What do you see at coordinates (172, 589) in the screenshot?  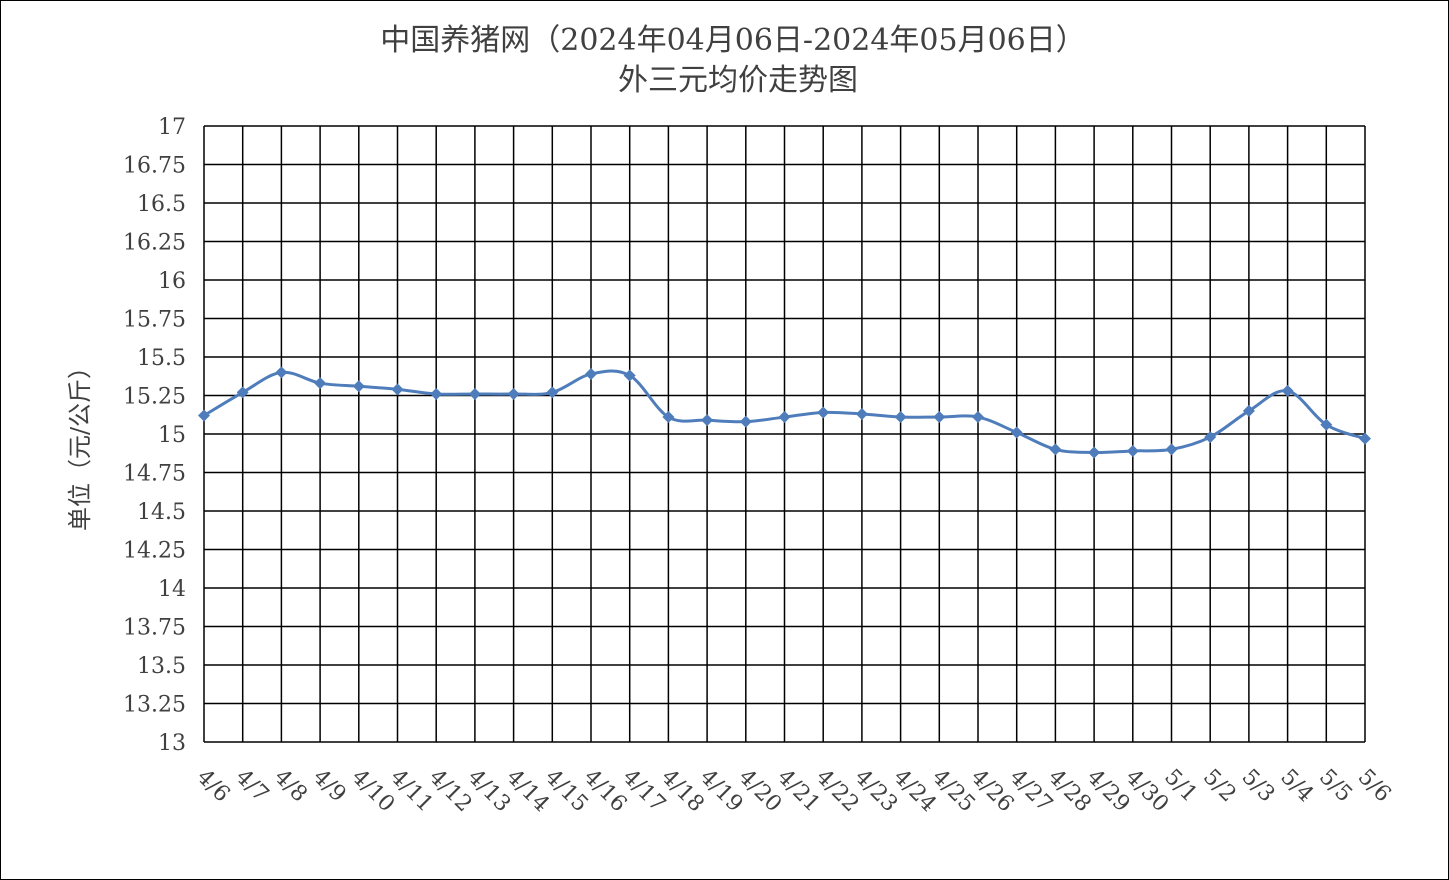 I see `y-tick-label: 14` at bounding box center [172, 589].